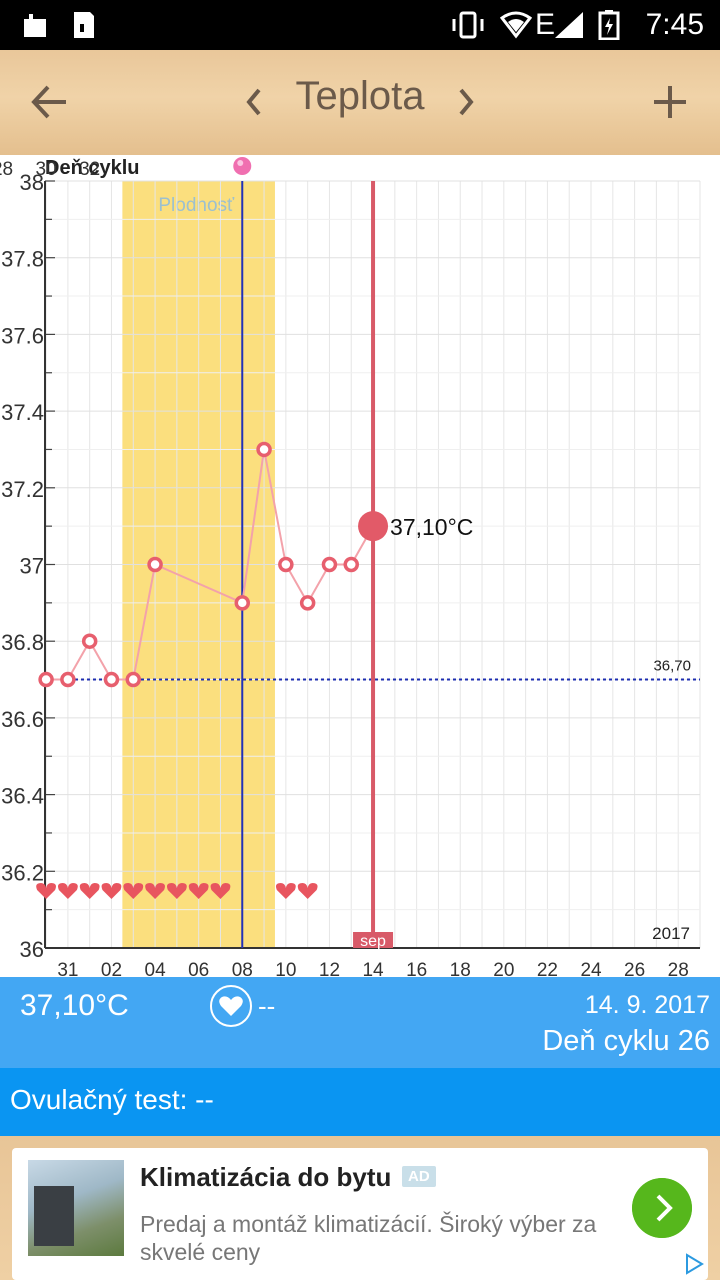  What do you see at coordinates (285, 968) in the screenshot?
I see `x-tick-label: 10` at bounding box center [285, 968].